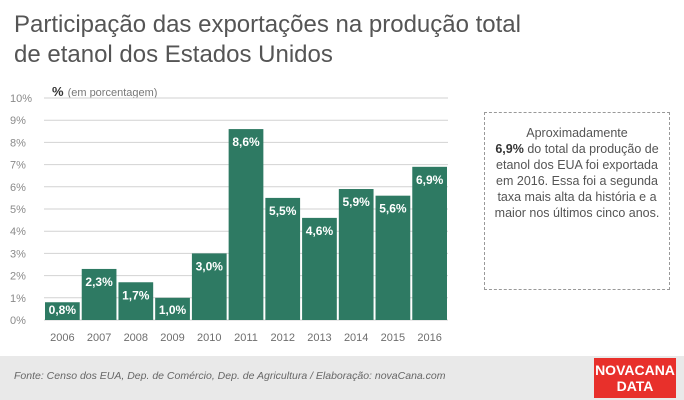  I want to click on data-label: 6,9%, so click(430, 180).